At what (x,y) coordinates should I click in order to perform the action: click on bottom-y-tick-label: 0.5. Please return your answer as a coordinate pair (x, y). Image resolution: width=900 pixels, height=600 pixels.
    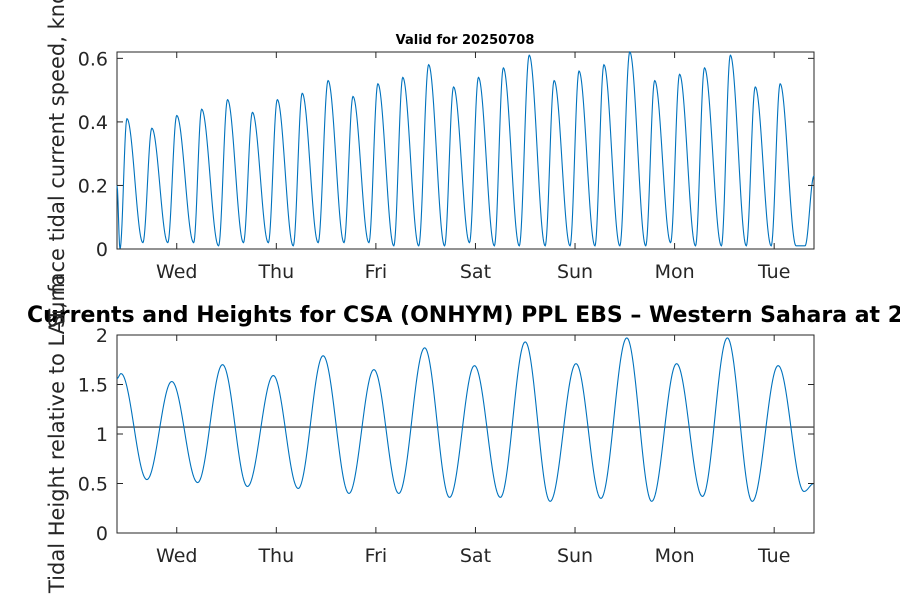
    Looking at the image, I should click on (93, 485).